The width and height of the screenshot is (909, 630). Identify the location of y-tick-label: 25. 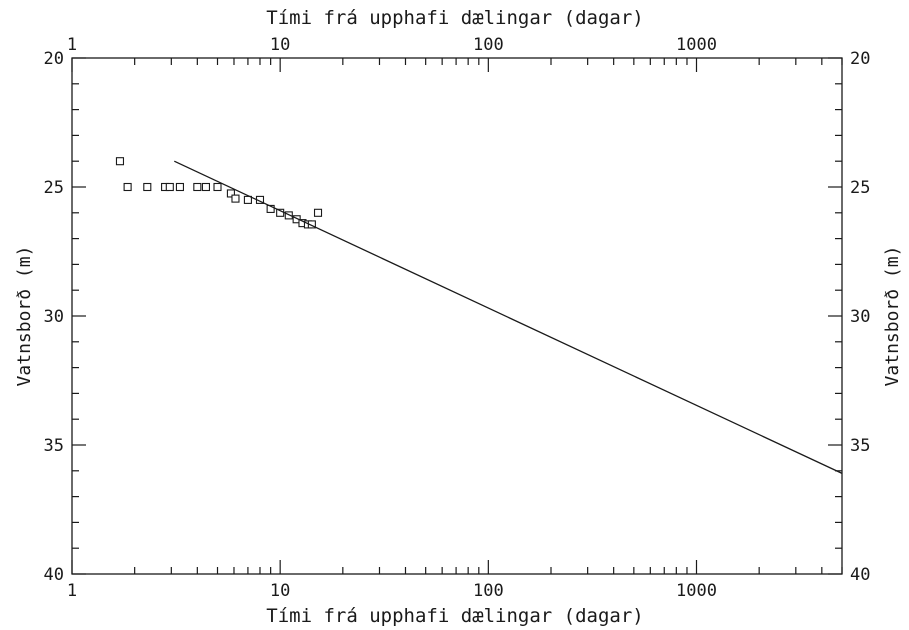
(54, 188).